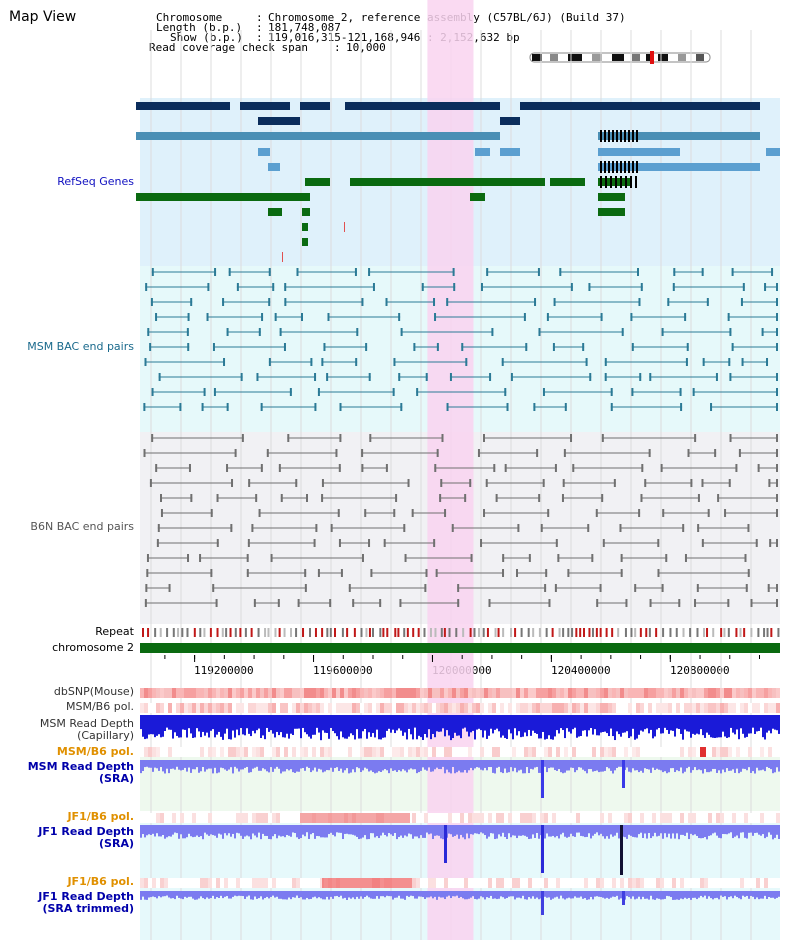  What do you see at coordinates (100, 816) in the screenshot?
I see `track-label-jf1-b6-pol-1: JF1/B6 pol.` at bounding box center [100, 816].